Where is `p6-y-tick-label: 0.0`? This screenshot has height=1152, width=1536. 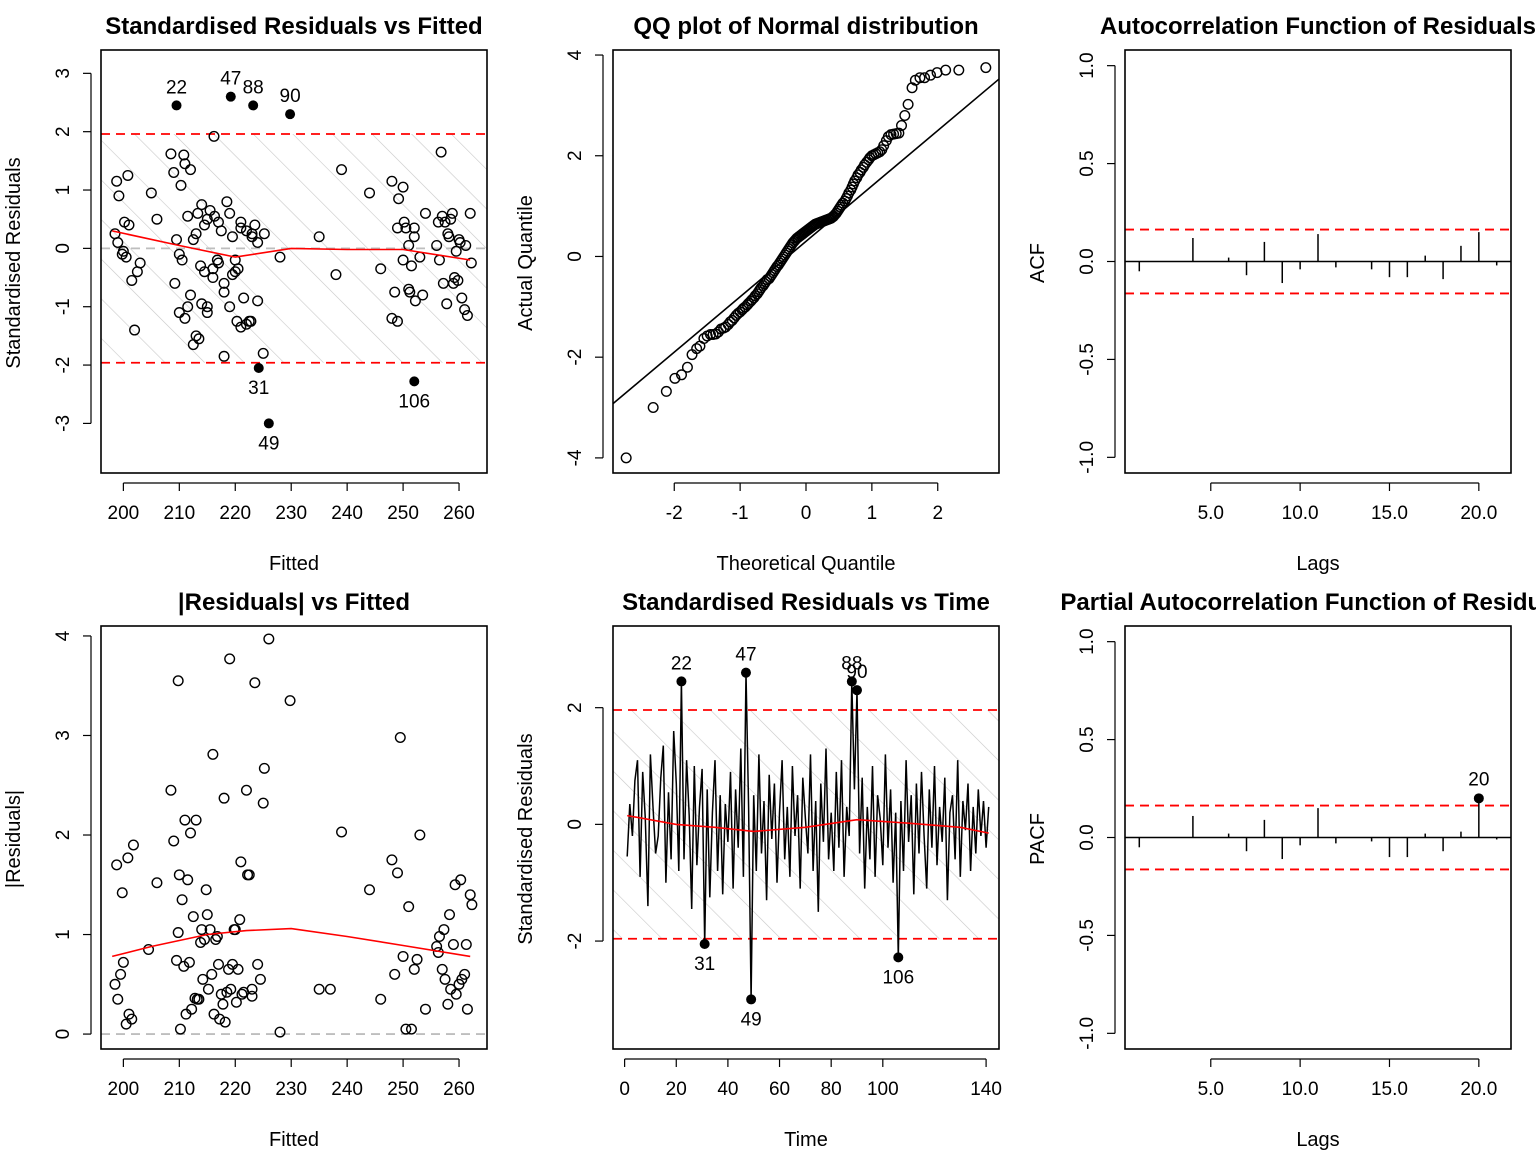 p6-y-tick-label: 0.0 is located at coordinates (1087, 837).